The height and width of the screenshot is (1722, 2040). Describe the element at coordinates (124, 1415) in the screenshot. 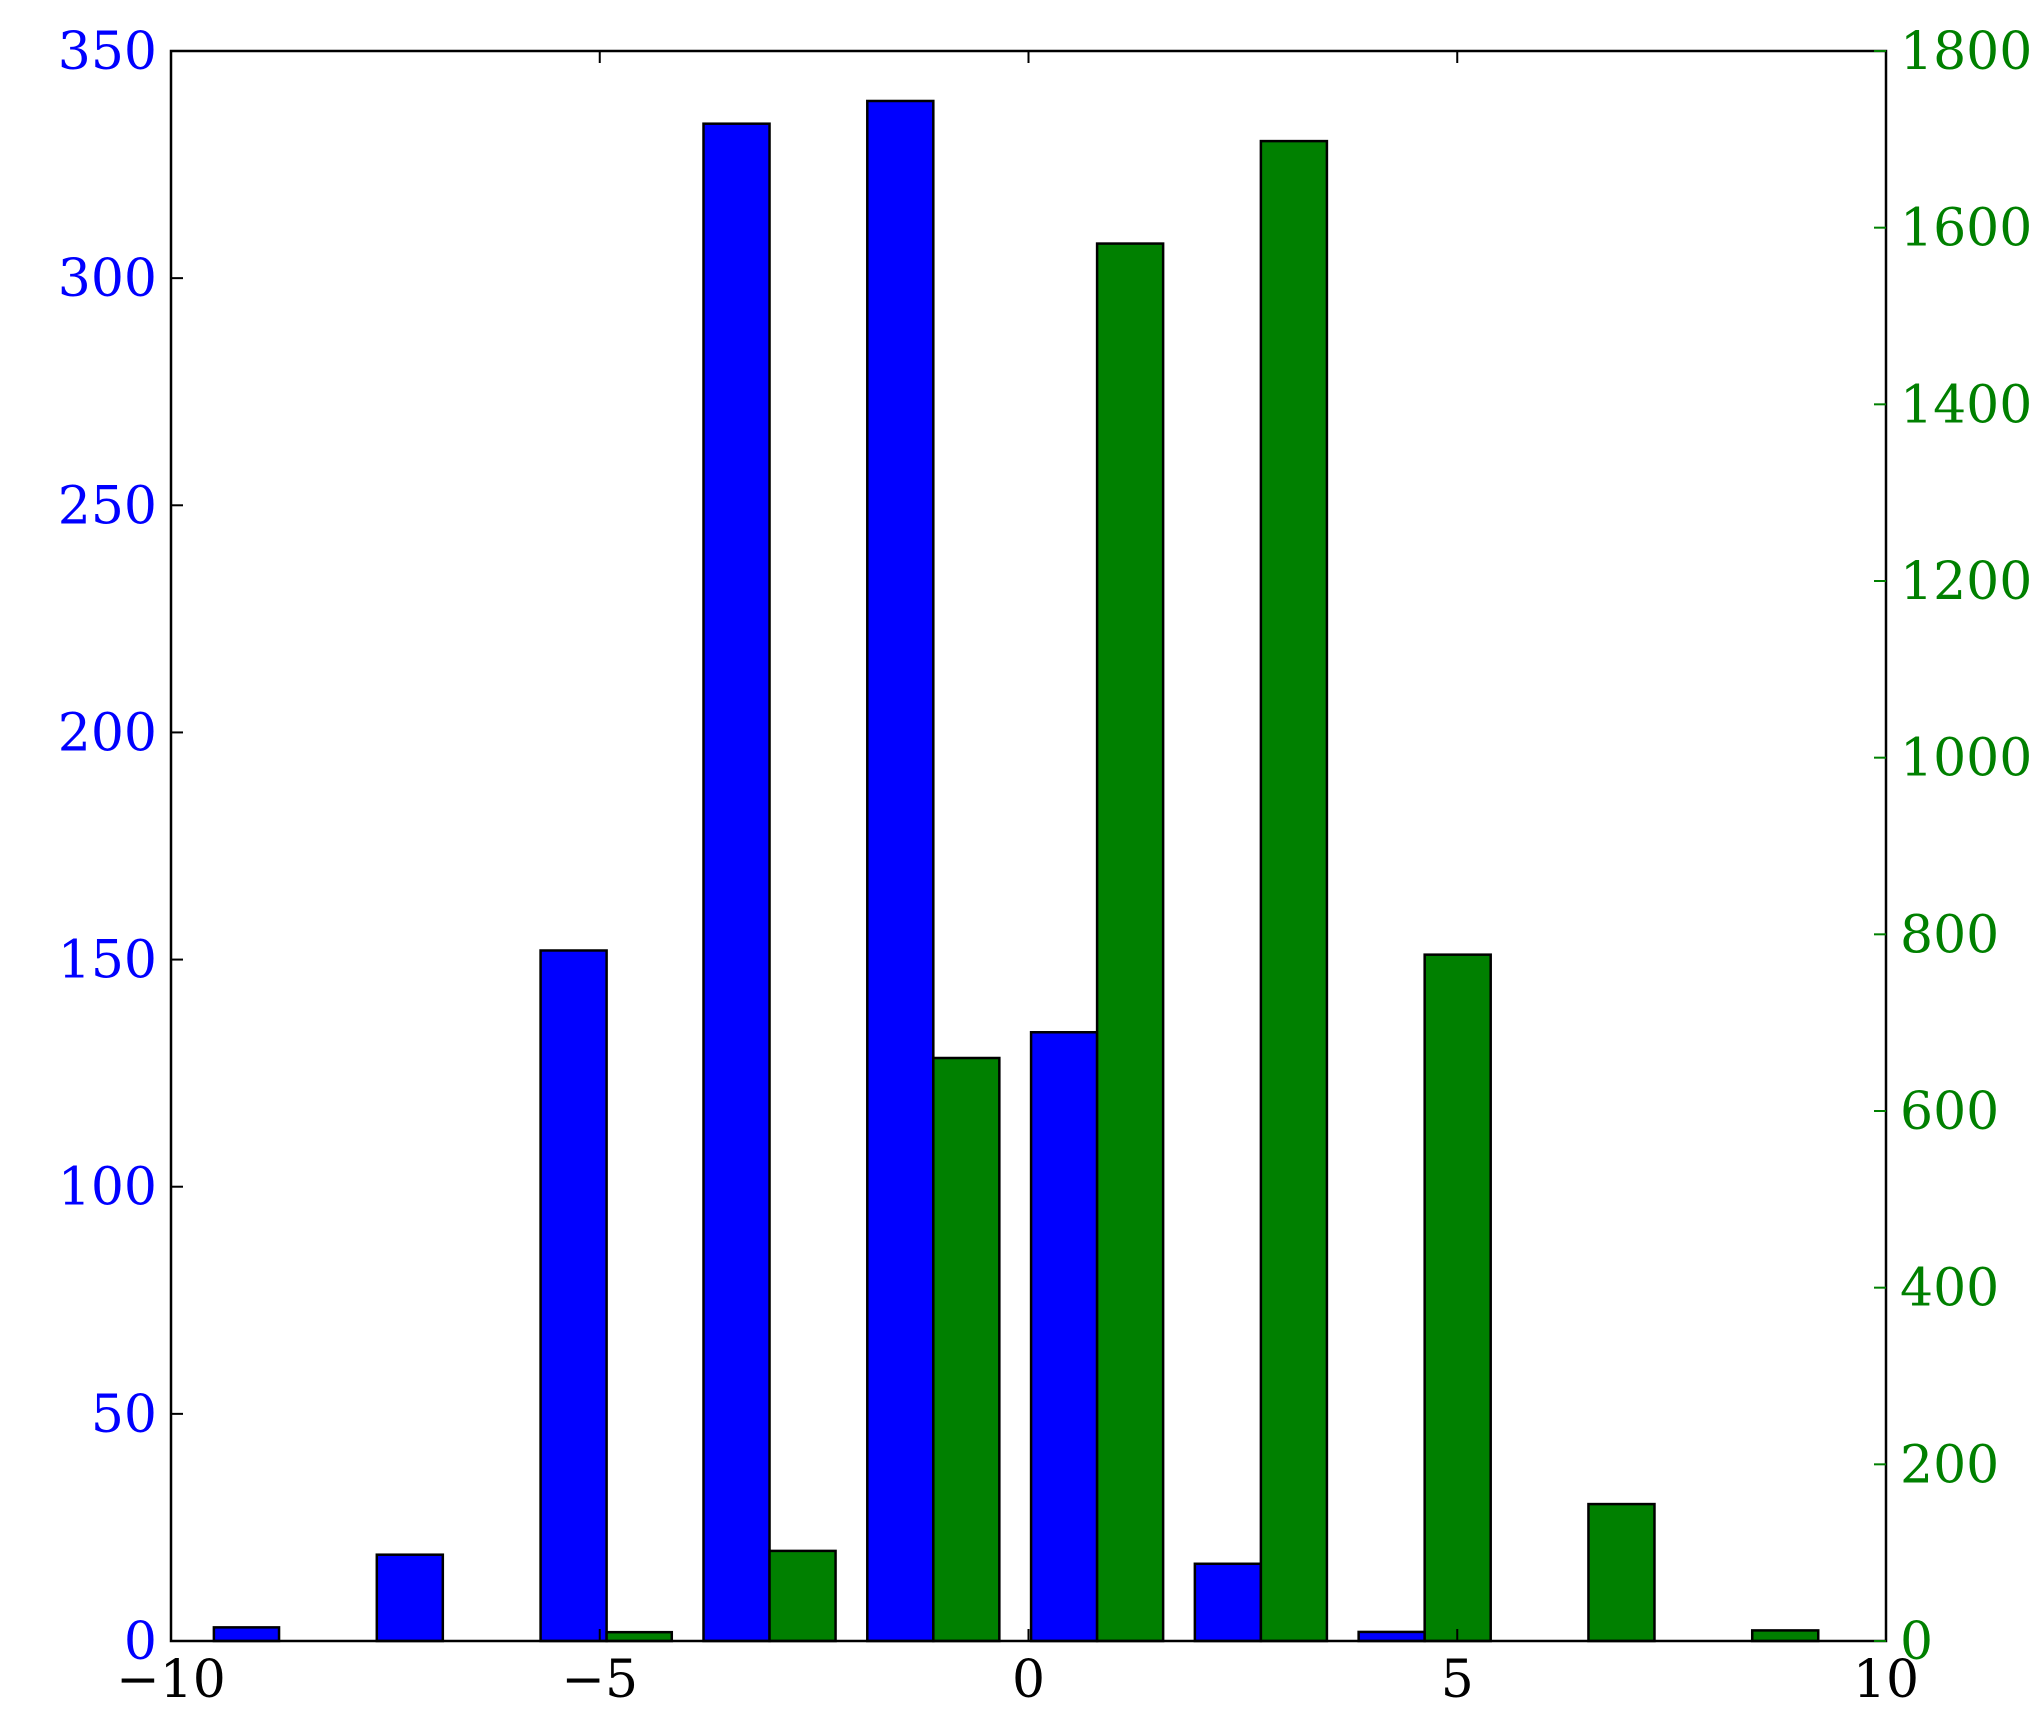

I see `y-left-tick-label: 50` at that location.